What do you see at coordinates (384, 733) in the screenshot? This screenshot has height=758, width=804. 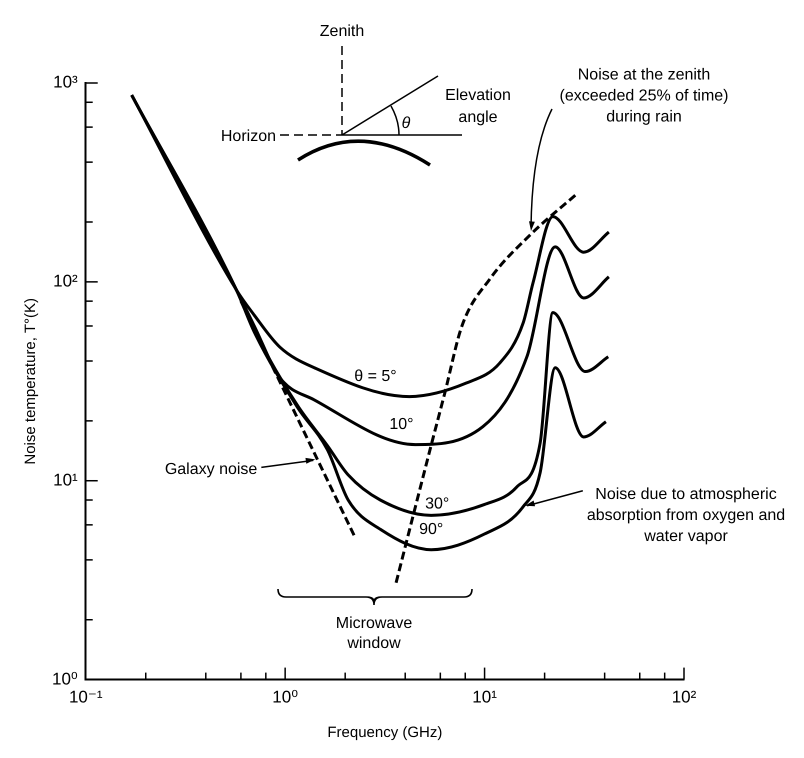 I see `x-axis-title: Frequency (GHz)` at bounding box center [384, 733].